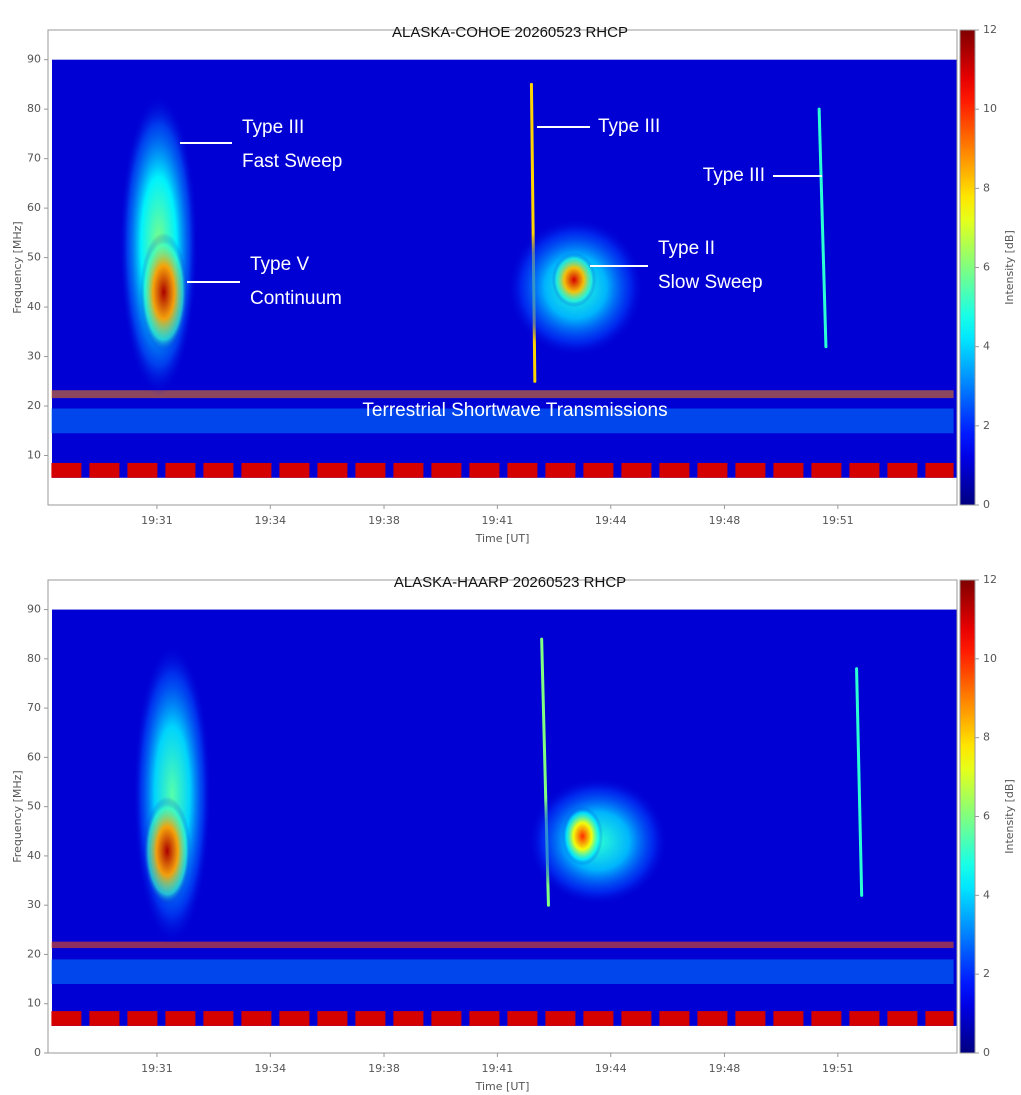 This screenshot has width=1021, height=1095. Describe the element at coordinates (967, 267) in the screenshot. I see `colorbar` at that location.